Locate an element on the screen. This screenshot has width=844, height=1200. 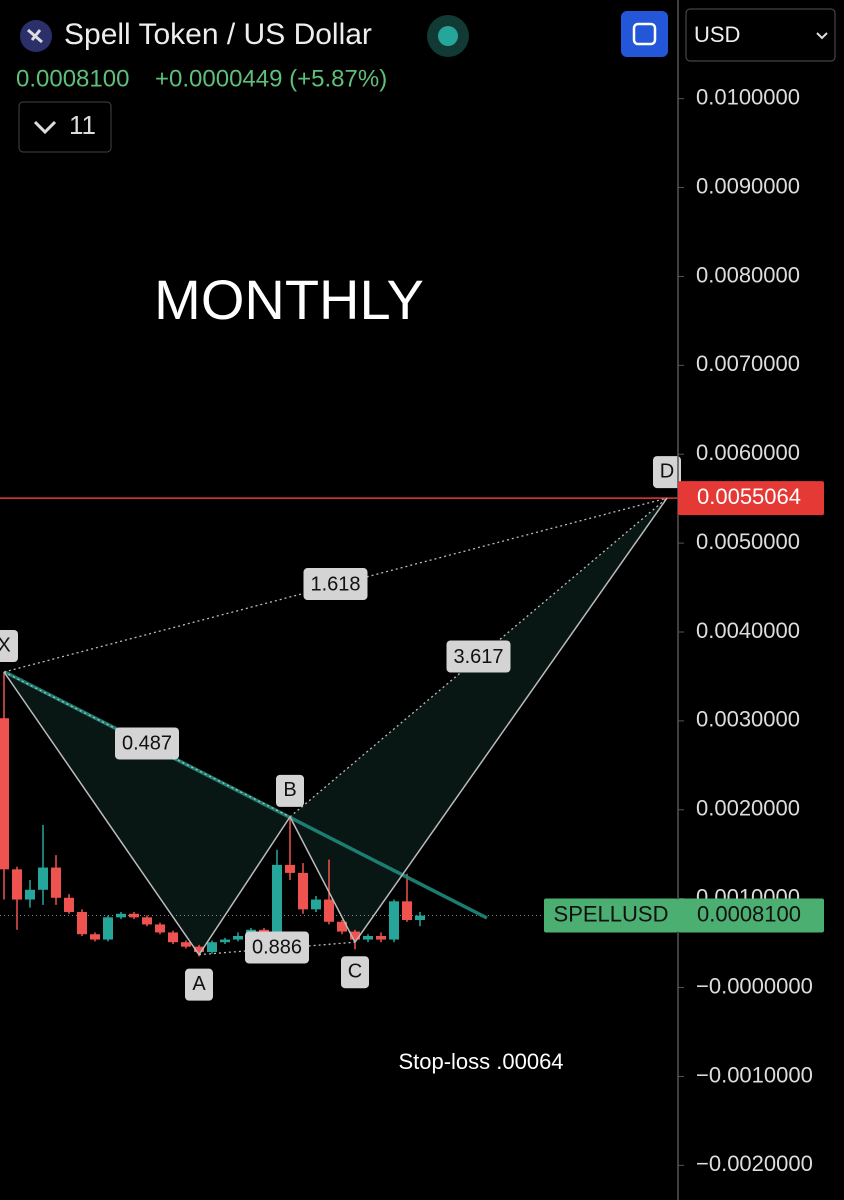
price: 0.0008100 is located at coordinates (72, 78).